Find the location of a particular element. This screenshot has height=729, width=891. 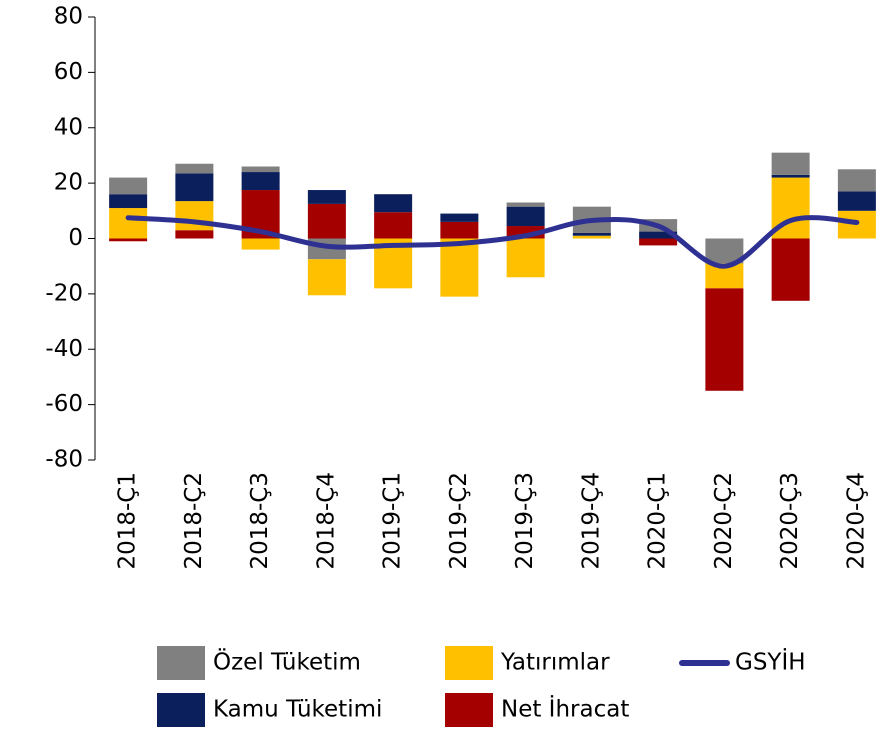

y-tick-label: 20 is located at coordinates (68, 183).